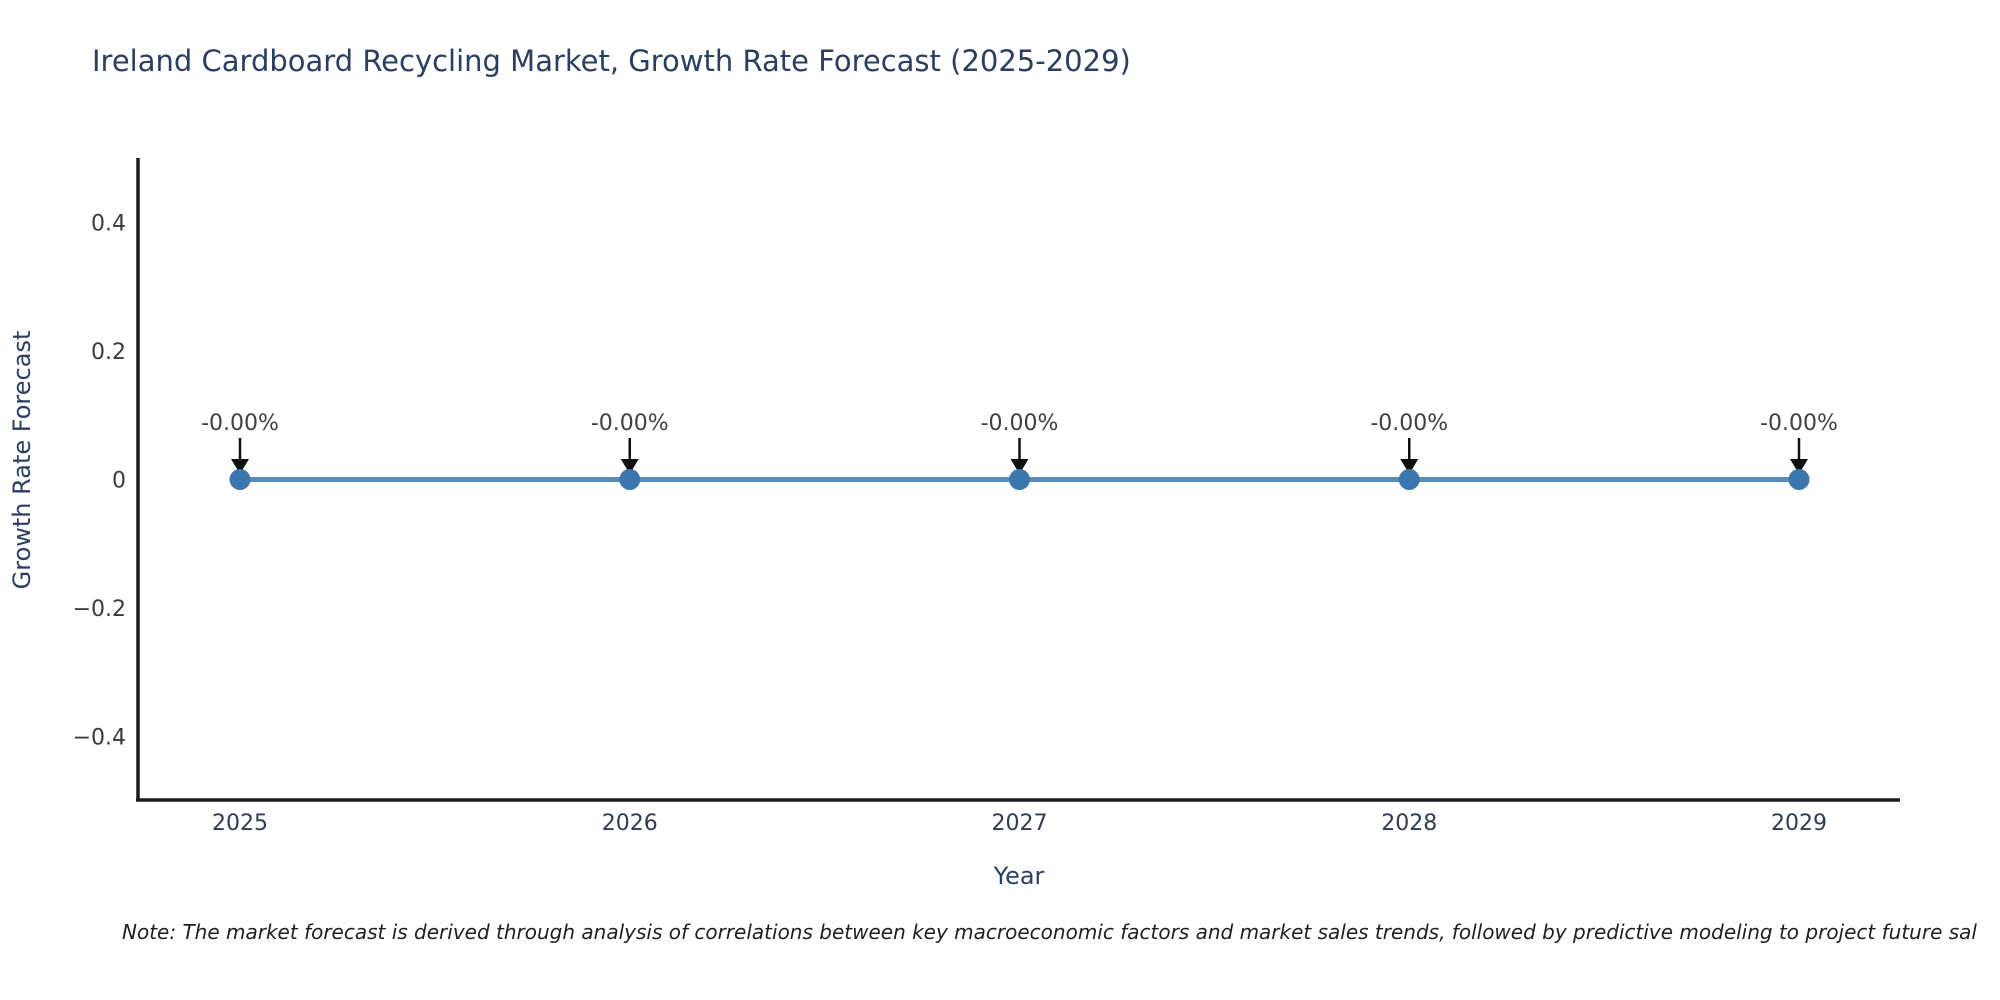 The width and height of the screenshot is (2000, 1000). What do you see at coordinates (630, 823) in the screenshot?
I see `x-tick-label: 2026` at bounding box center [630, 823].